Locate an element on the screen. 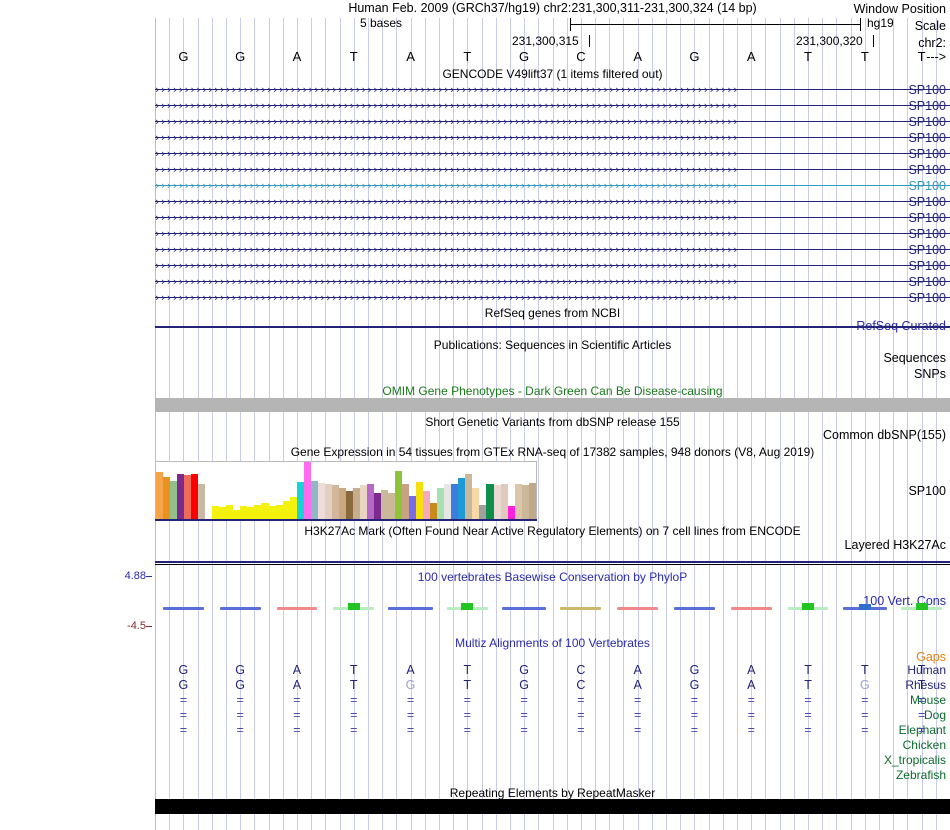 The image size is (950, 830). multiz-species-row: Zebrafish is located at coordinates (475, 775).